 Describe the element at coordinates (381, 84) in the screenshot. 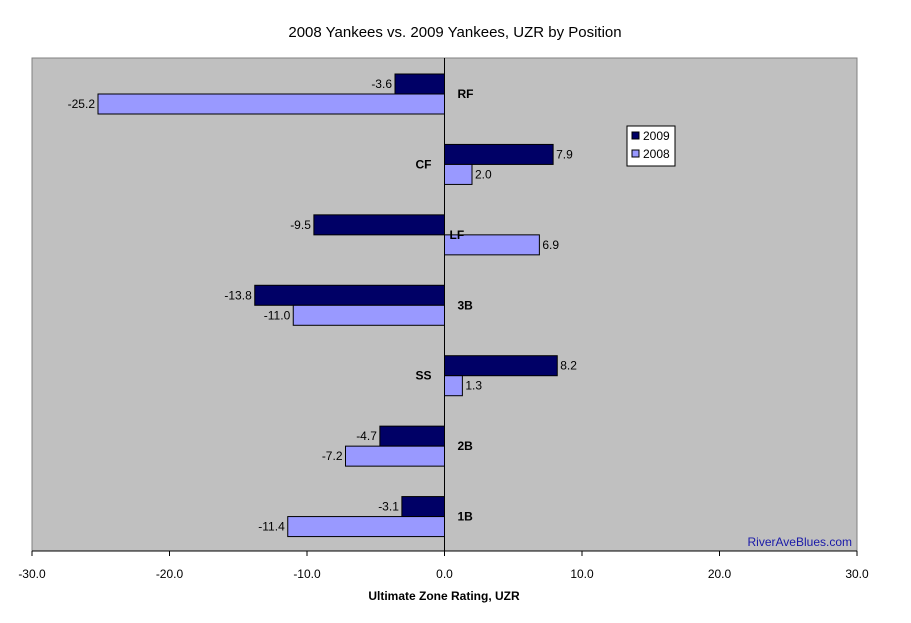

I see `value-label-rf-2009: -3.6` at that location.